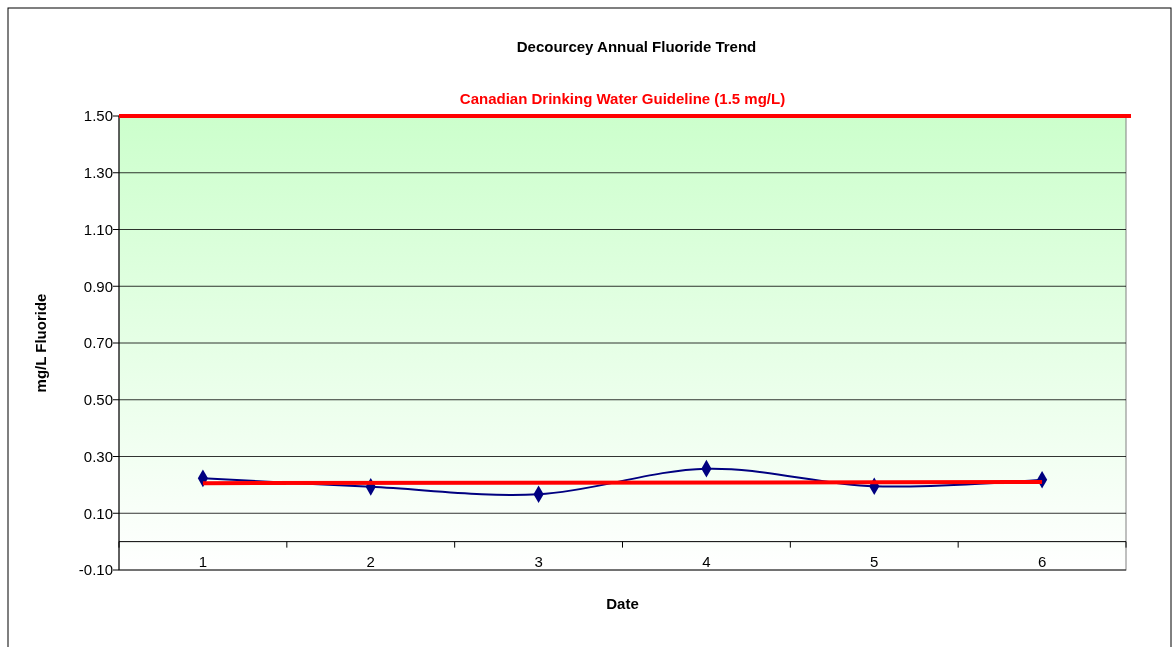  Describe the element at coordinates (706, 561) in the screenshot. I see `x-tick-label: 4` at that location.